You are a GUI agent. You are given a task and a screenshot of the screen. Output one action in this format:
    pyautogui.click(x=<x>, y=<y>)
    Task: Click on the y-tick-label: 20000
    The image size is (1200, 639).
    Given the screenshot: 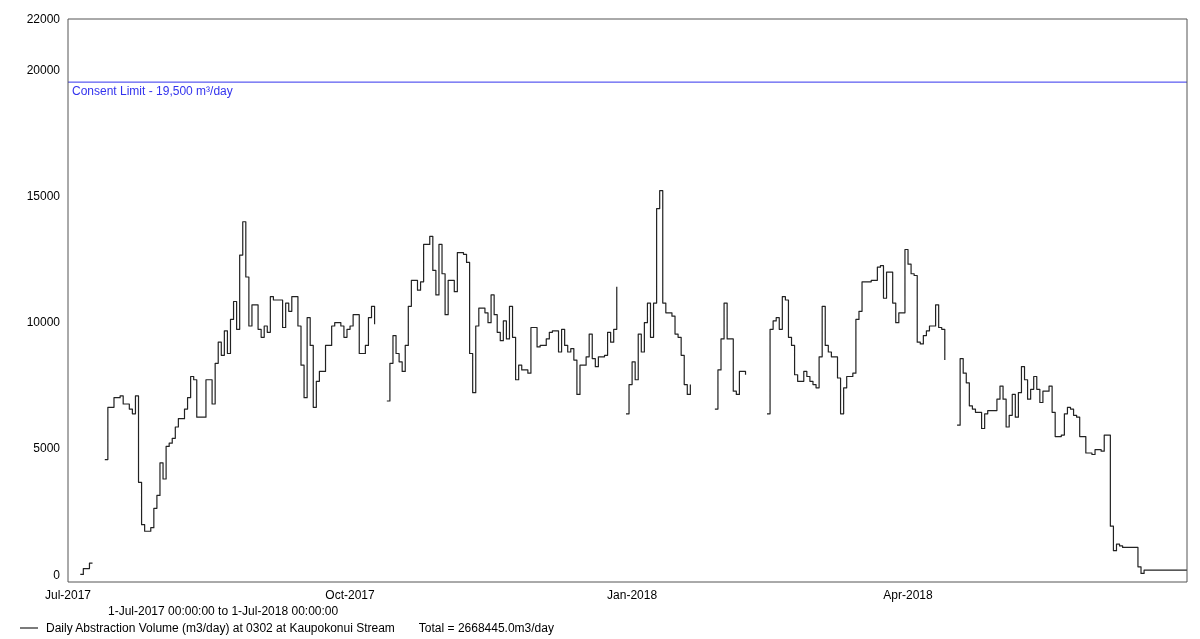 What is the action you would take?
    pyautogui.click(x=43, y=69)
    